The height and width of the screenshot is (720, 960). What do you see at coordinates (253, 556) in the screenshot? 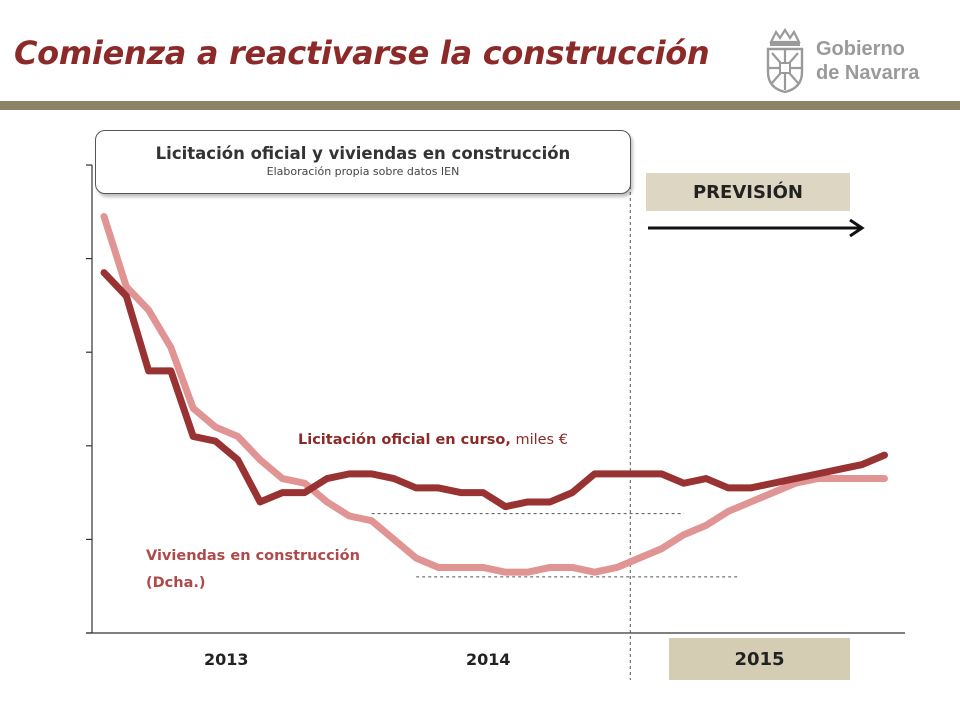
I see `series-label-viviendas-line1: Viviendas en construcción` at bounding box center [253, 556].